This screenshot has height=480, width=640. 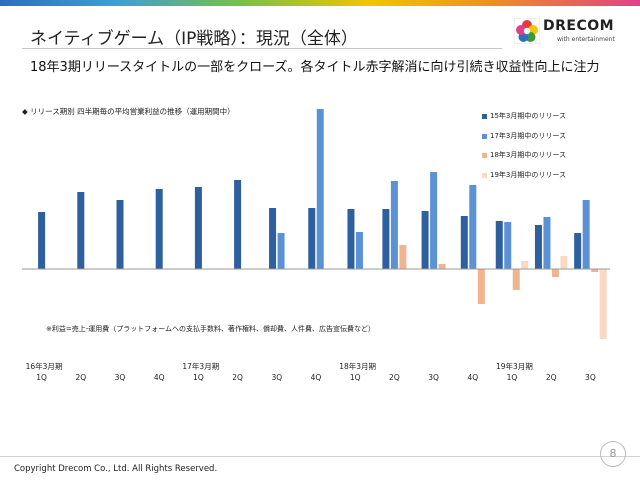 What do you see at coordinates (557, 121) in the screenshot?
I see `legend-item: 15年3月期中のリリース` at bounding box center [557, 121].